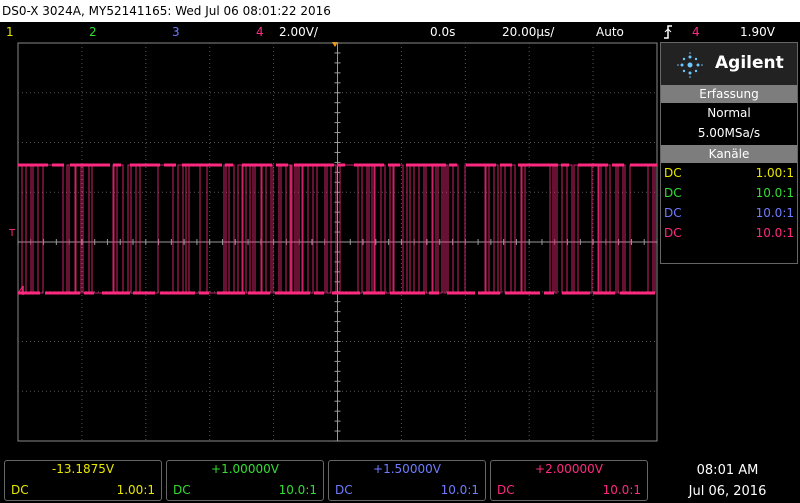 This screenshot has height=503, width=800. What do you see at coordinates (22, 291) in the screenshot?
I see `ground-marker: 4` at bounding box center [22, 291].